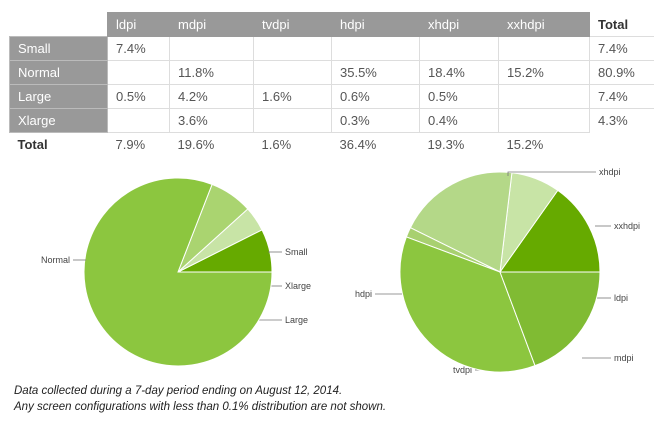 This screenshot has height=427, width=660. I want to click on pie-label-xhdpi: xhdpi, so click(610, 172).